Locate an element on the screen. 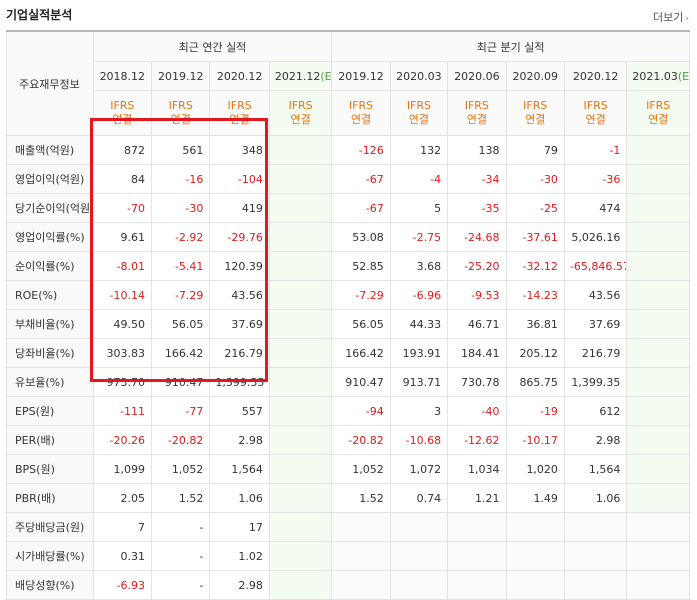 The width and height of the screenshot is (697, 600). table-cell: 2.05 is located at coordinates (122, 498).